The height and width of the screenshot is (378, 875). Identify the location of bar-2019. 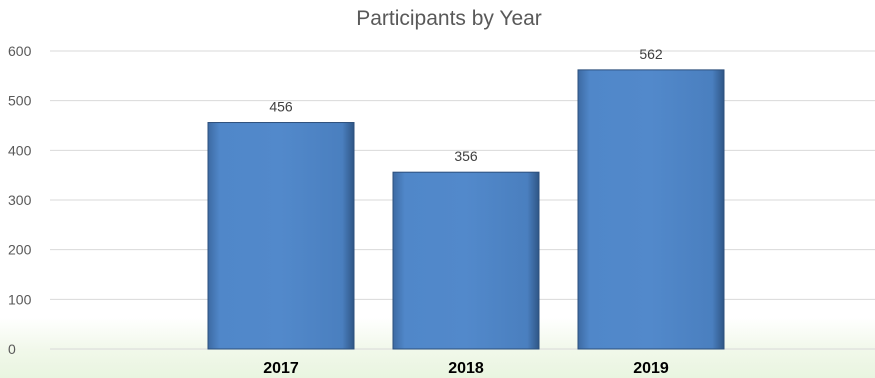
(651, 209).